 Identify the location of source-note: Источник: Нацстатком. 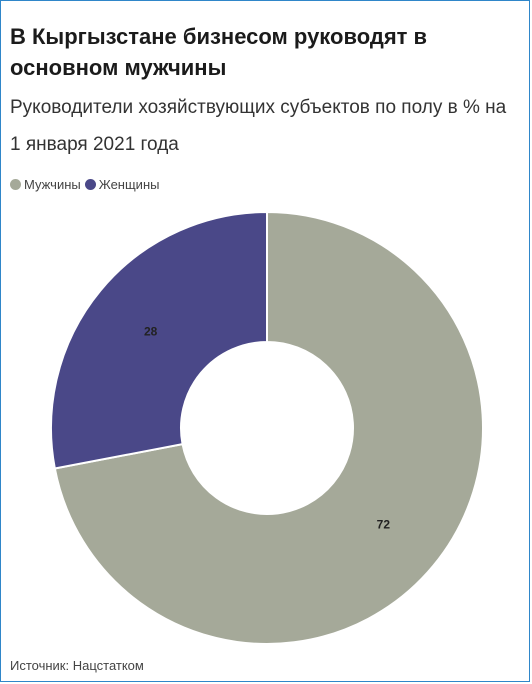
(77, 665).